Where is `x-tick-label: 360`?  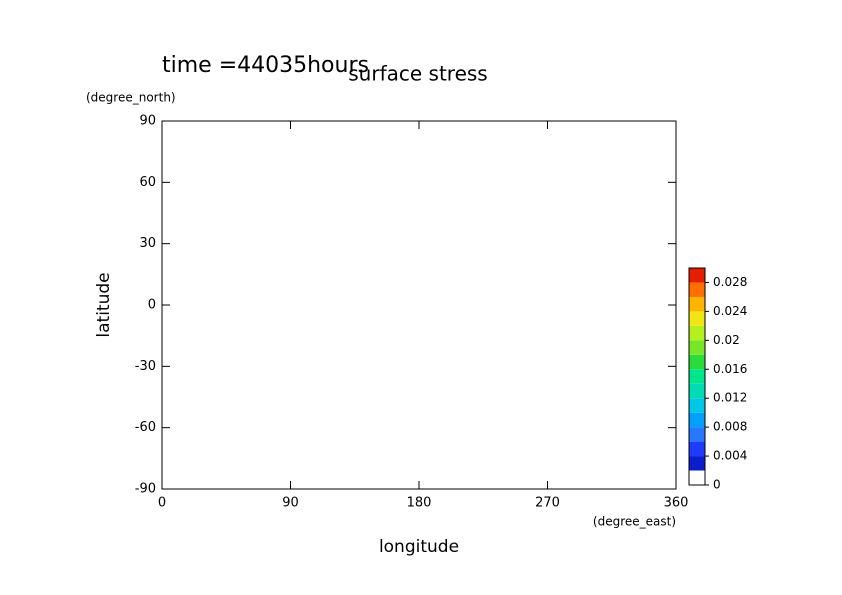 x-tick-label: 360 is located at coordinates (676, 503).